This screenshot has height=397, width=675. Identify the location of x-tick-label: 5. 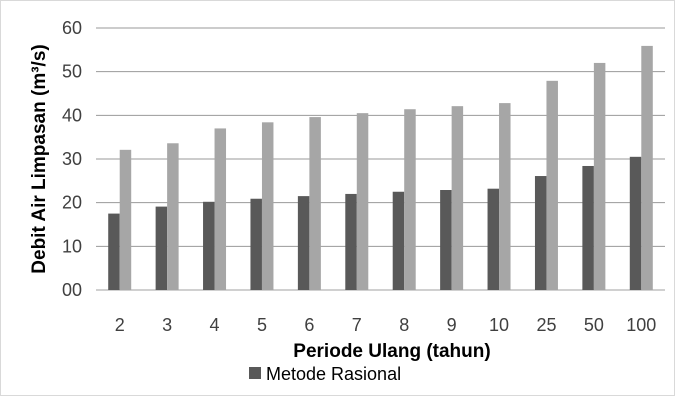
(262, 325).